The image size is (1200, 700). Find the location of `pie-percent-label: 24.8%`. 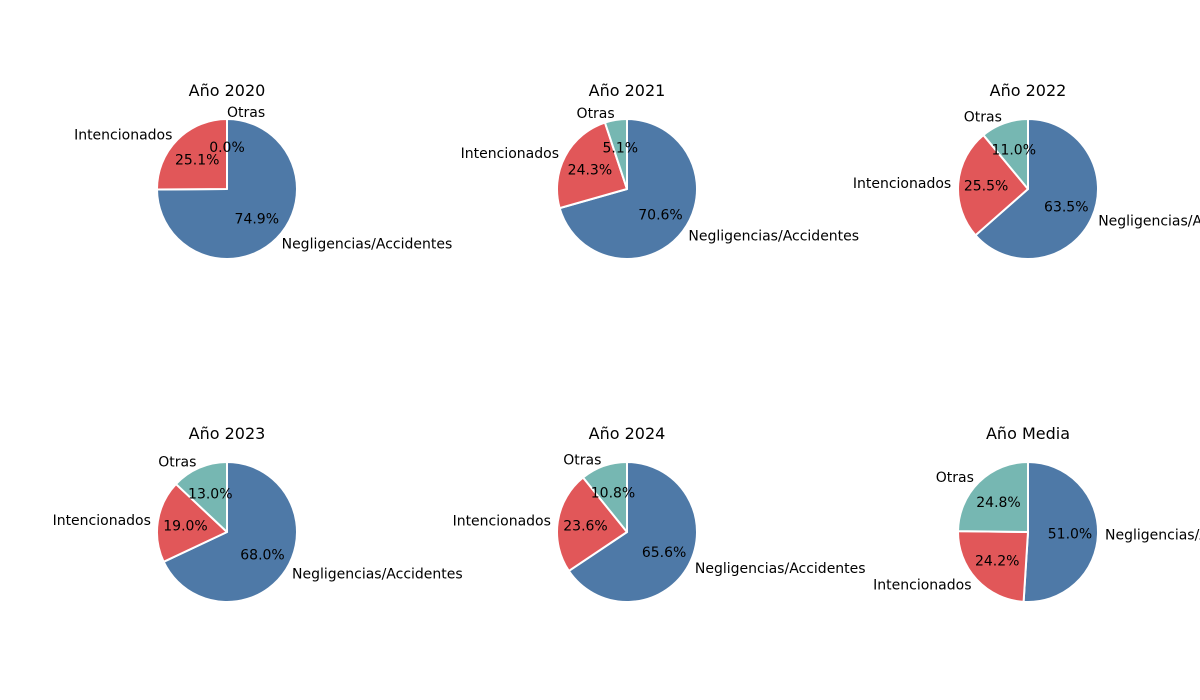

pie-percent-label: 24.8% is located at coordinates (998, 503).